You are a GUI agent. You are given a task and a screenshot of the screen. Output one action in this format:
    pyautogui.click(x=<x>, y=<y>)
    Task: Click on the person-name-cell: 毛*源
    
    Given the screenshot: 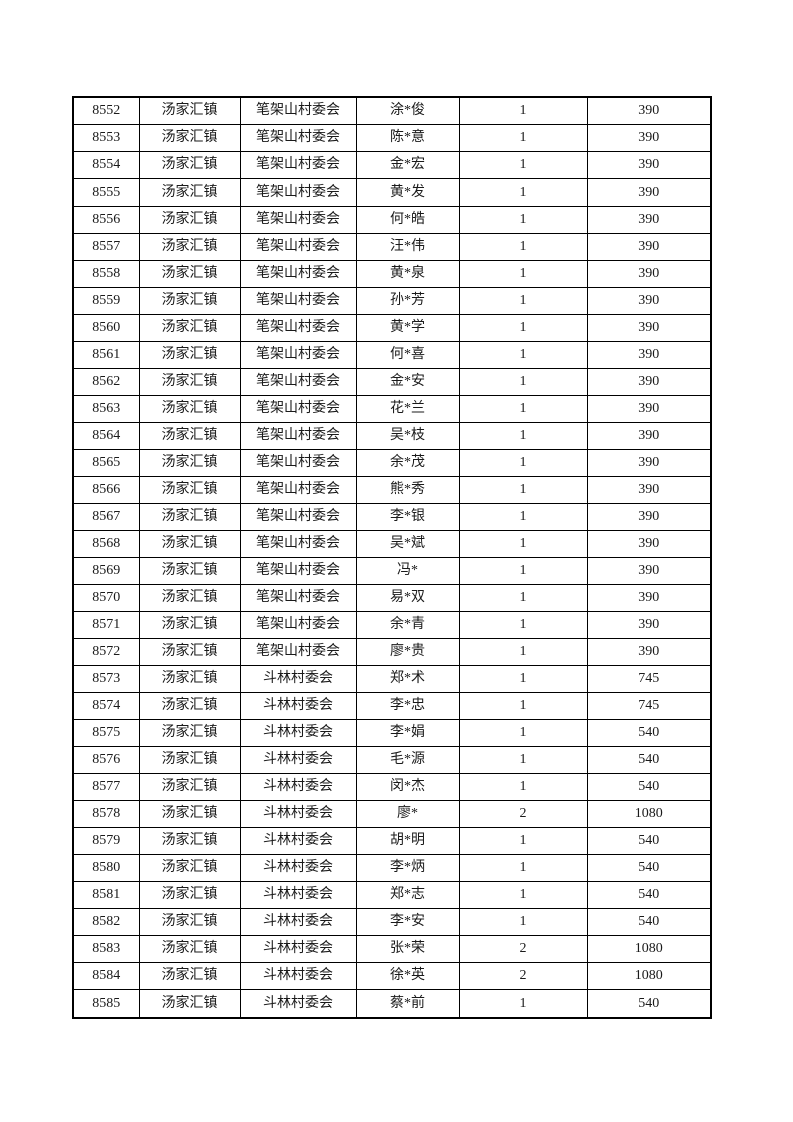 What is the action you would take?
    pyautogui.click(x=407, y=760)
    